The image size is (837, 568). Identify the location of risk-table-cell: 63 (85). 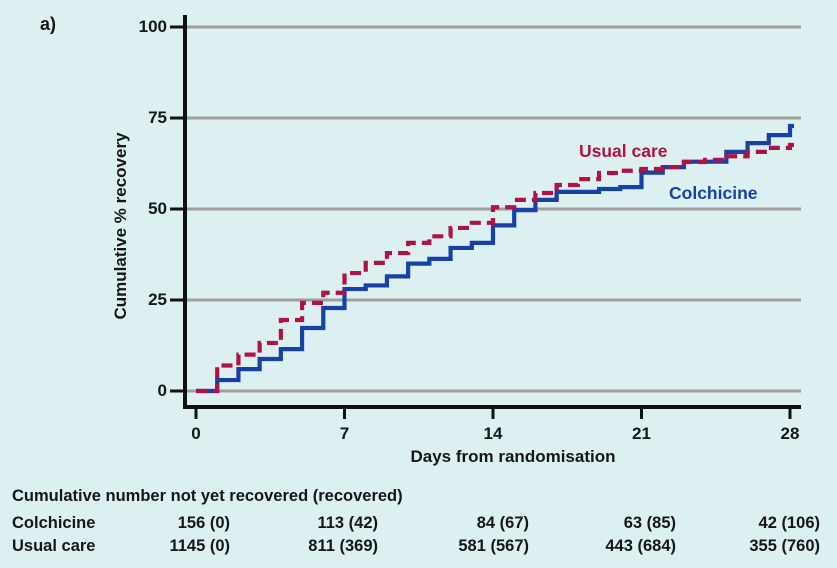
(649, 523).